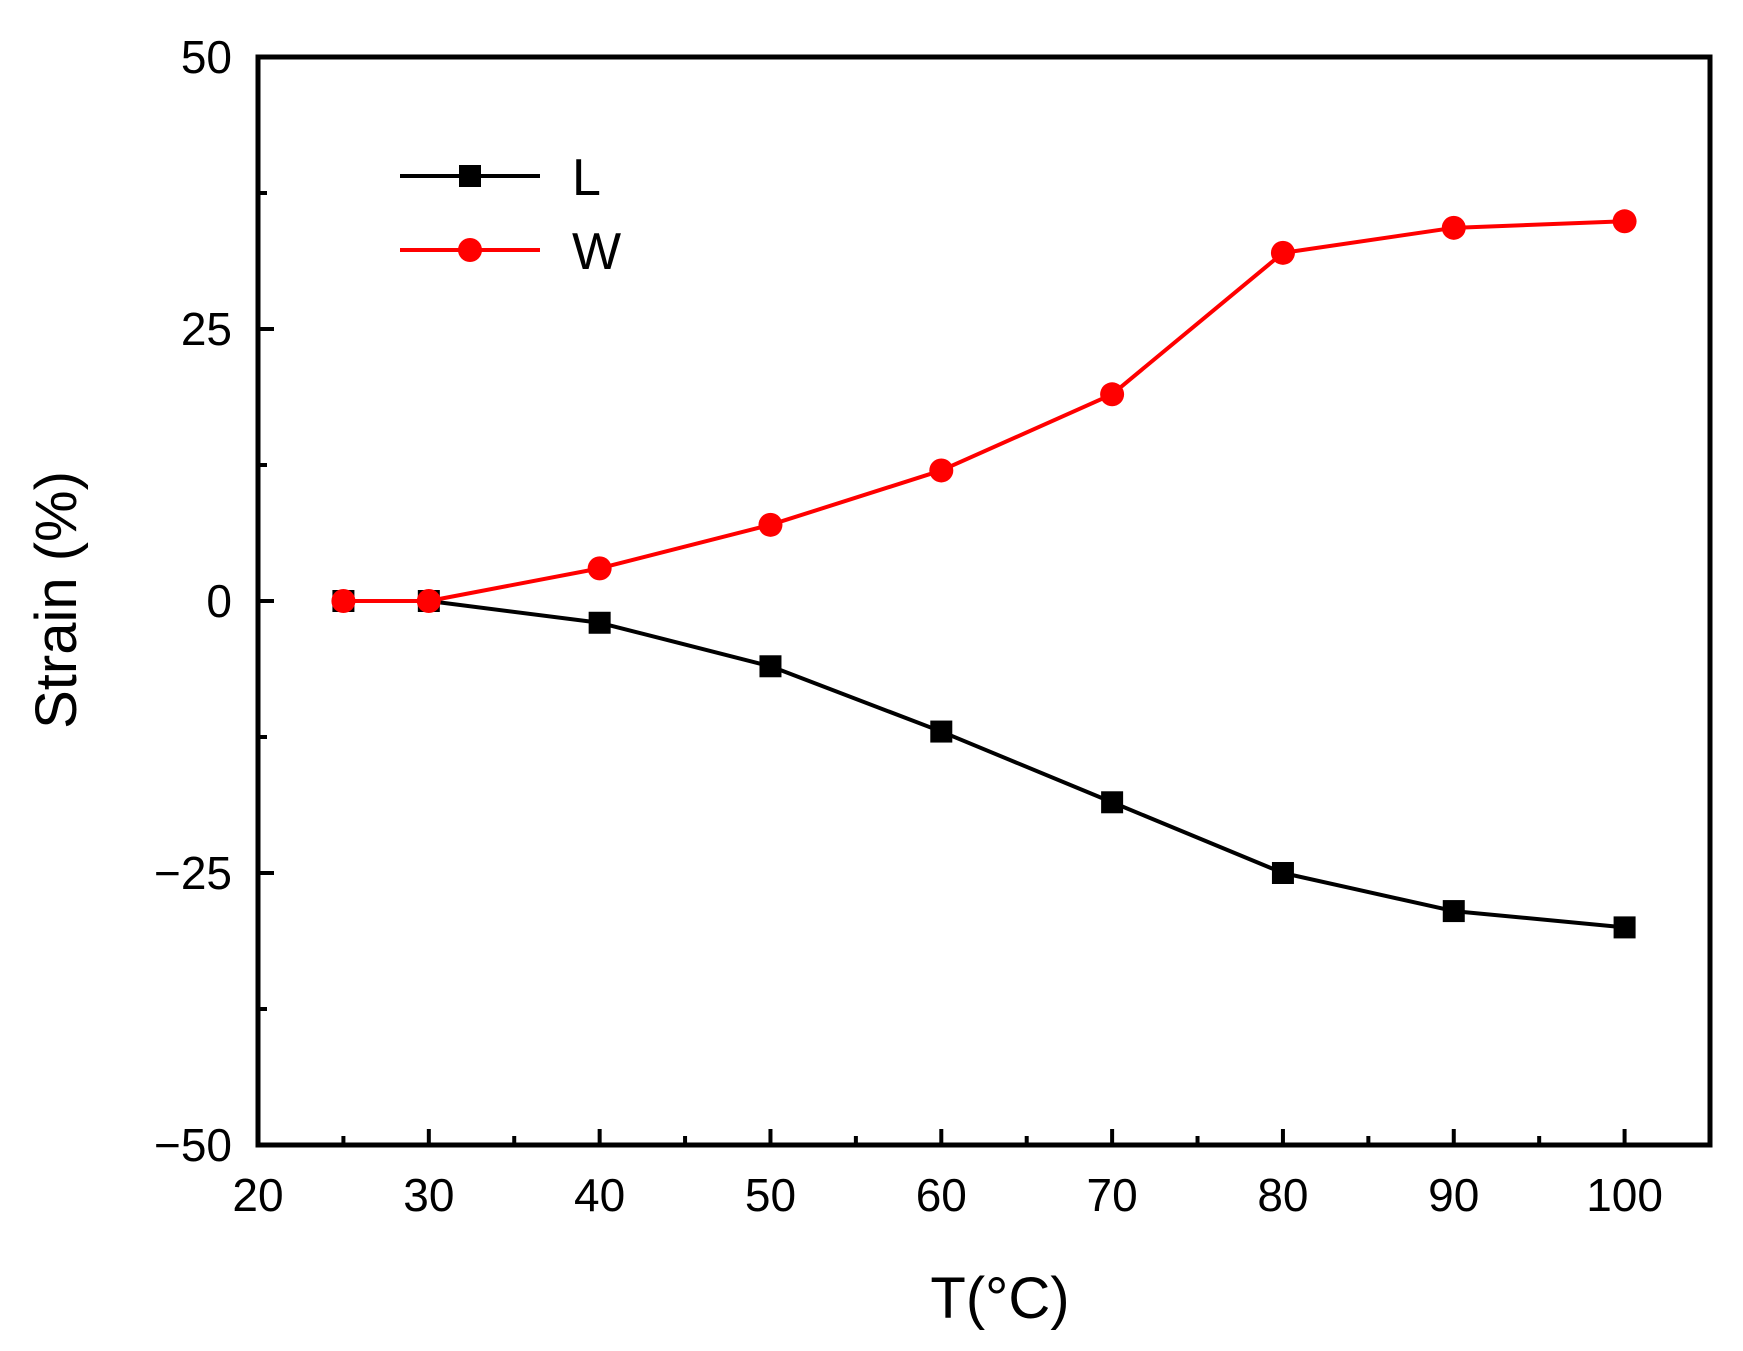 This screenshot has width=1743, height=1351. Describe the element at coordinates (510, 252) in the screenshot. I see `legend-item-W: W` at that location.